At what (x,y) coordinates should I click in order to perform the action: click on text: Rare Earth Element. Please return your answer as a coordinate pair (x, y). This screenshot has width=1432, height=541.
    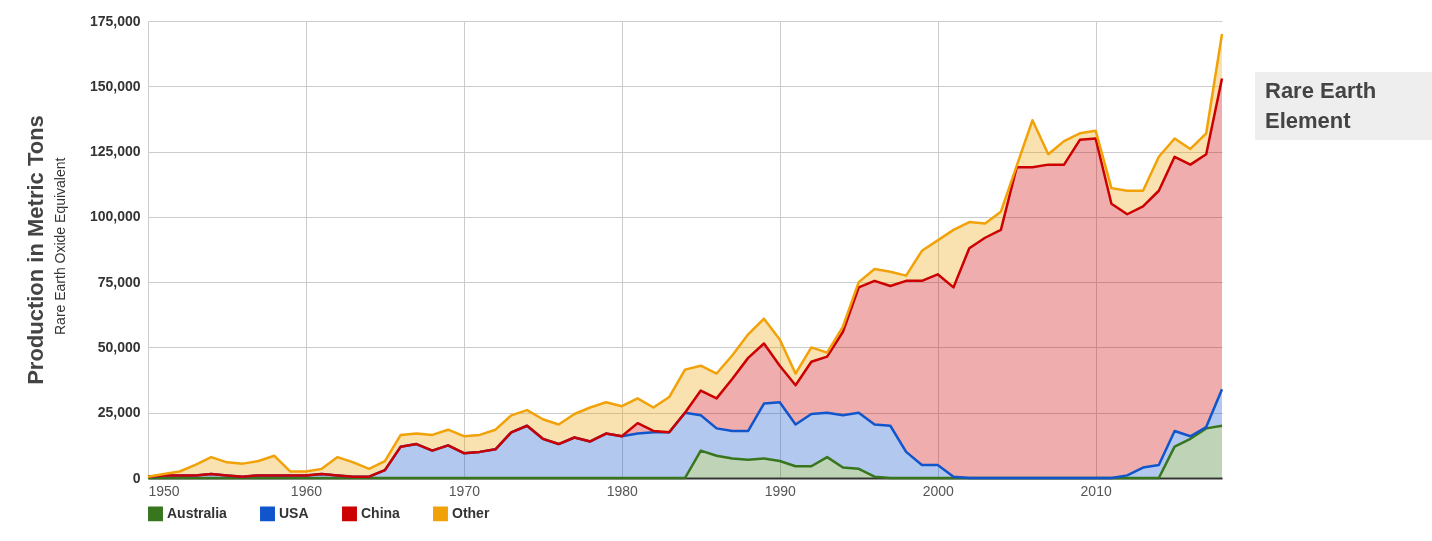
    Looking at the image, I should click on (1343, 106).